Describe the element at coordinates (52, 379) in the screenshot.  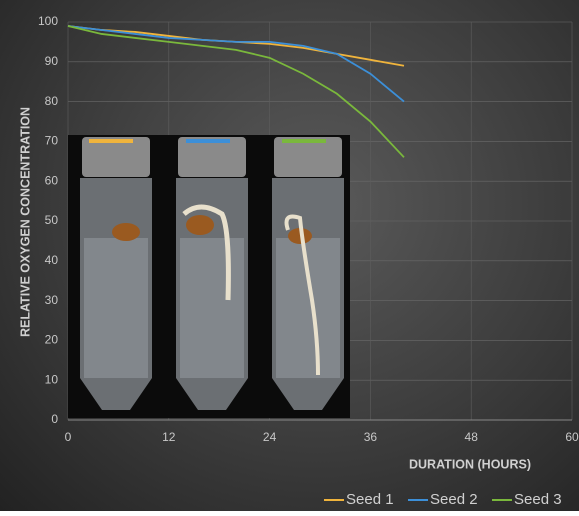
I see `y-tick-label: 10` at that location.